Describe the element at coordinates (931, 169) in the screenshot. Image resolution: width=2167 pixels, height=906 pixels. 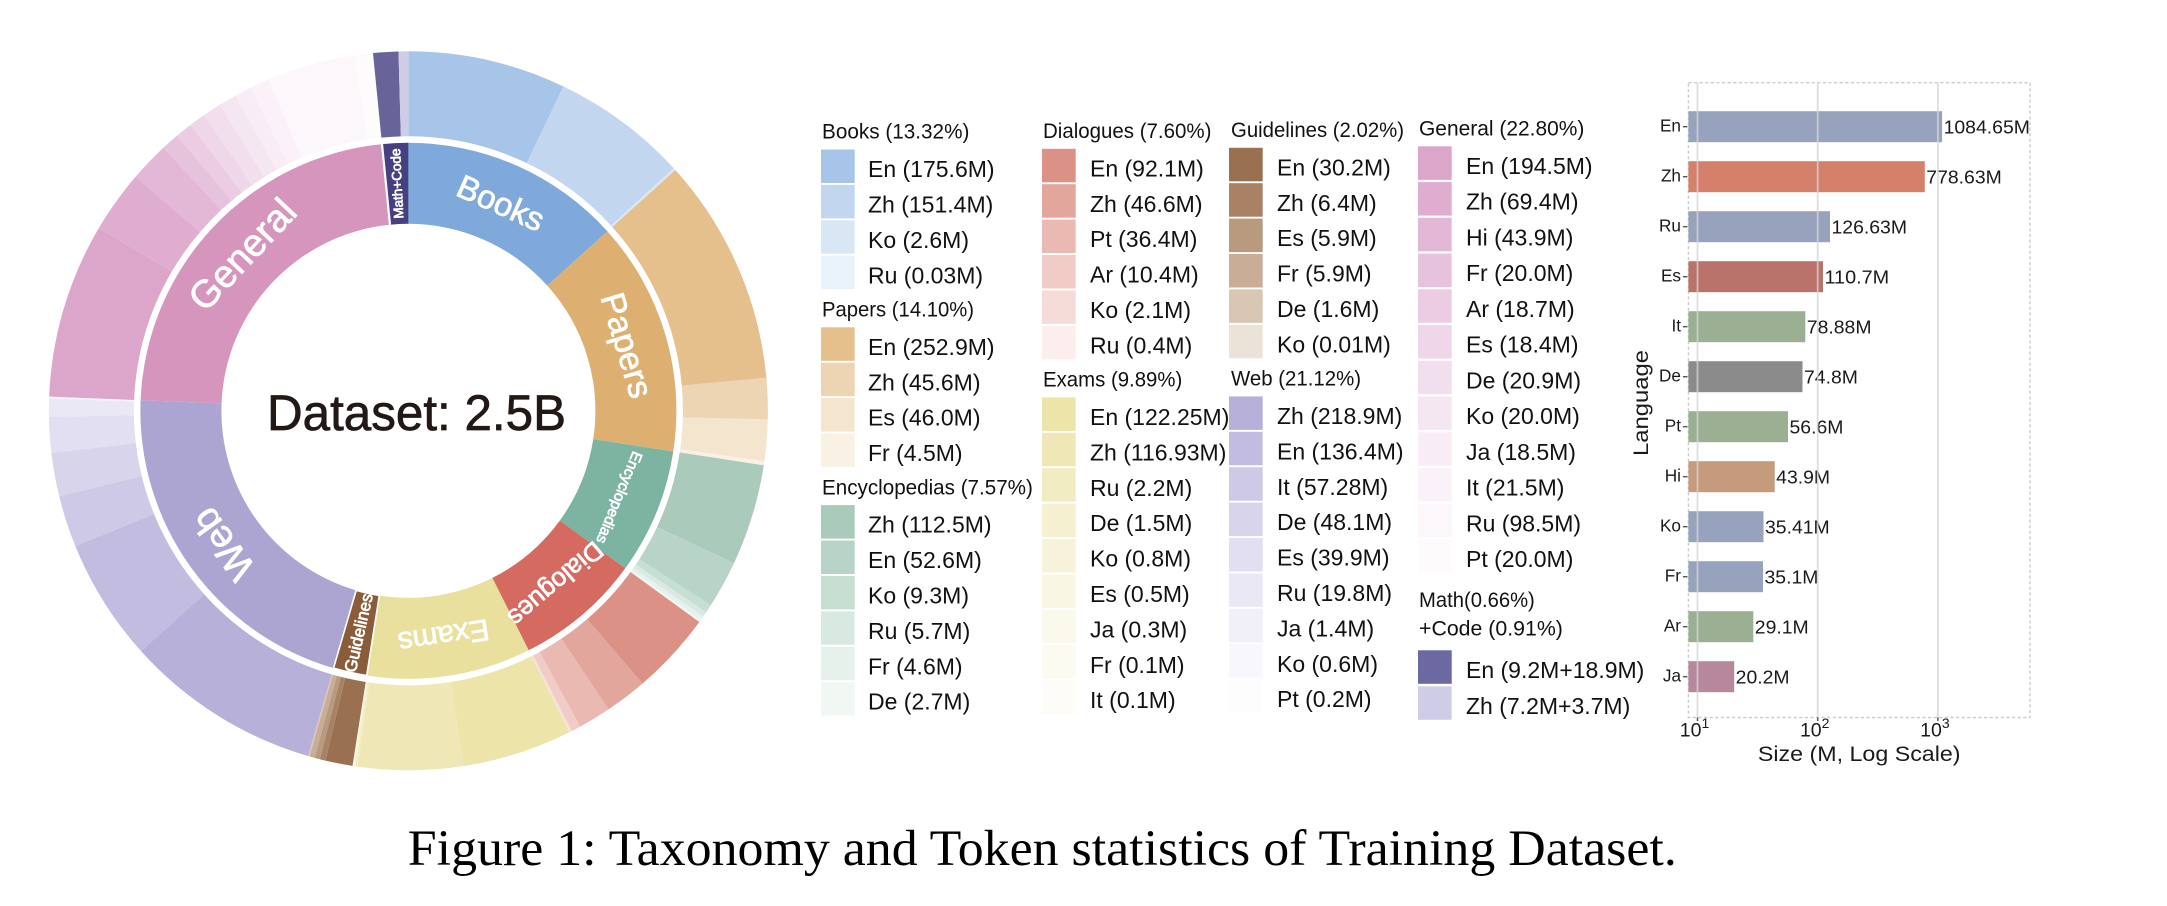
I see `svg-text: En (175.6M)` at that location.